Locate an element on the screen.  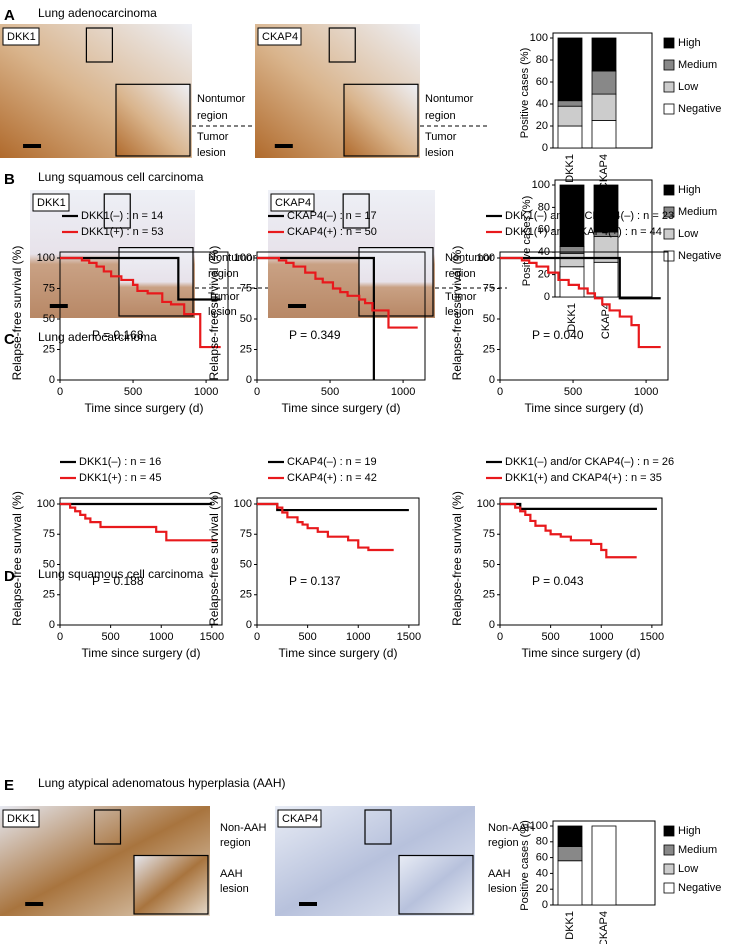
legend-label: DKK1(+) and CKAP4(+) : n = 44 is located at coordinates (583, 232).